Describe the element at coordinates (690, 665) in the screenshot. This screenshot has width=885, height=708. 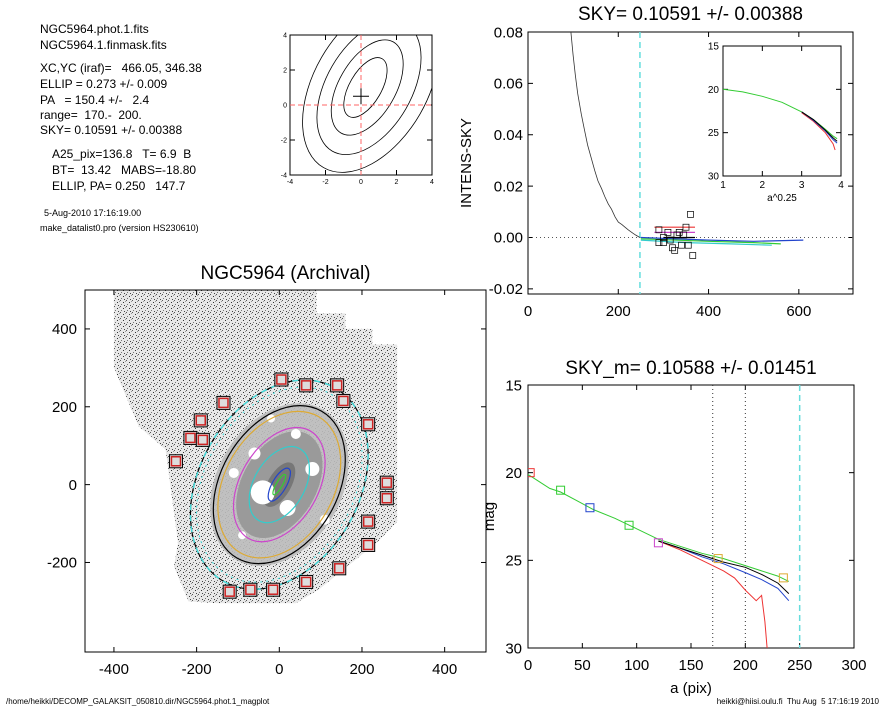
I see `mag-x-label: 150` at that location.